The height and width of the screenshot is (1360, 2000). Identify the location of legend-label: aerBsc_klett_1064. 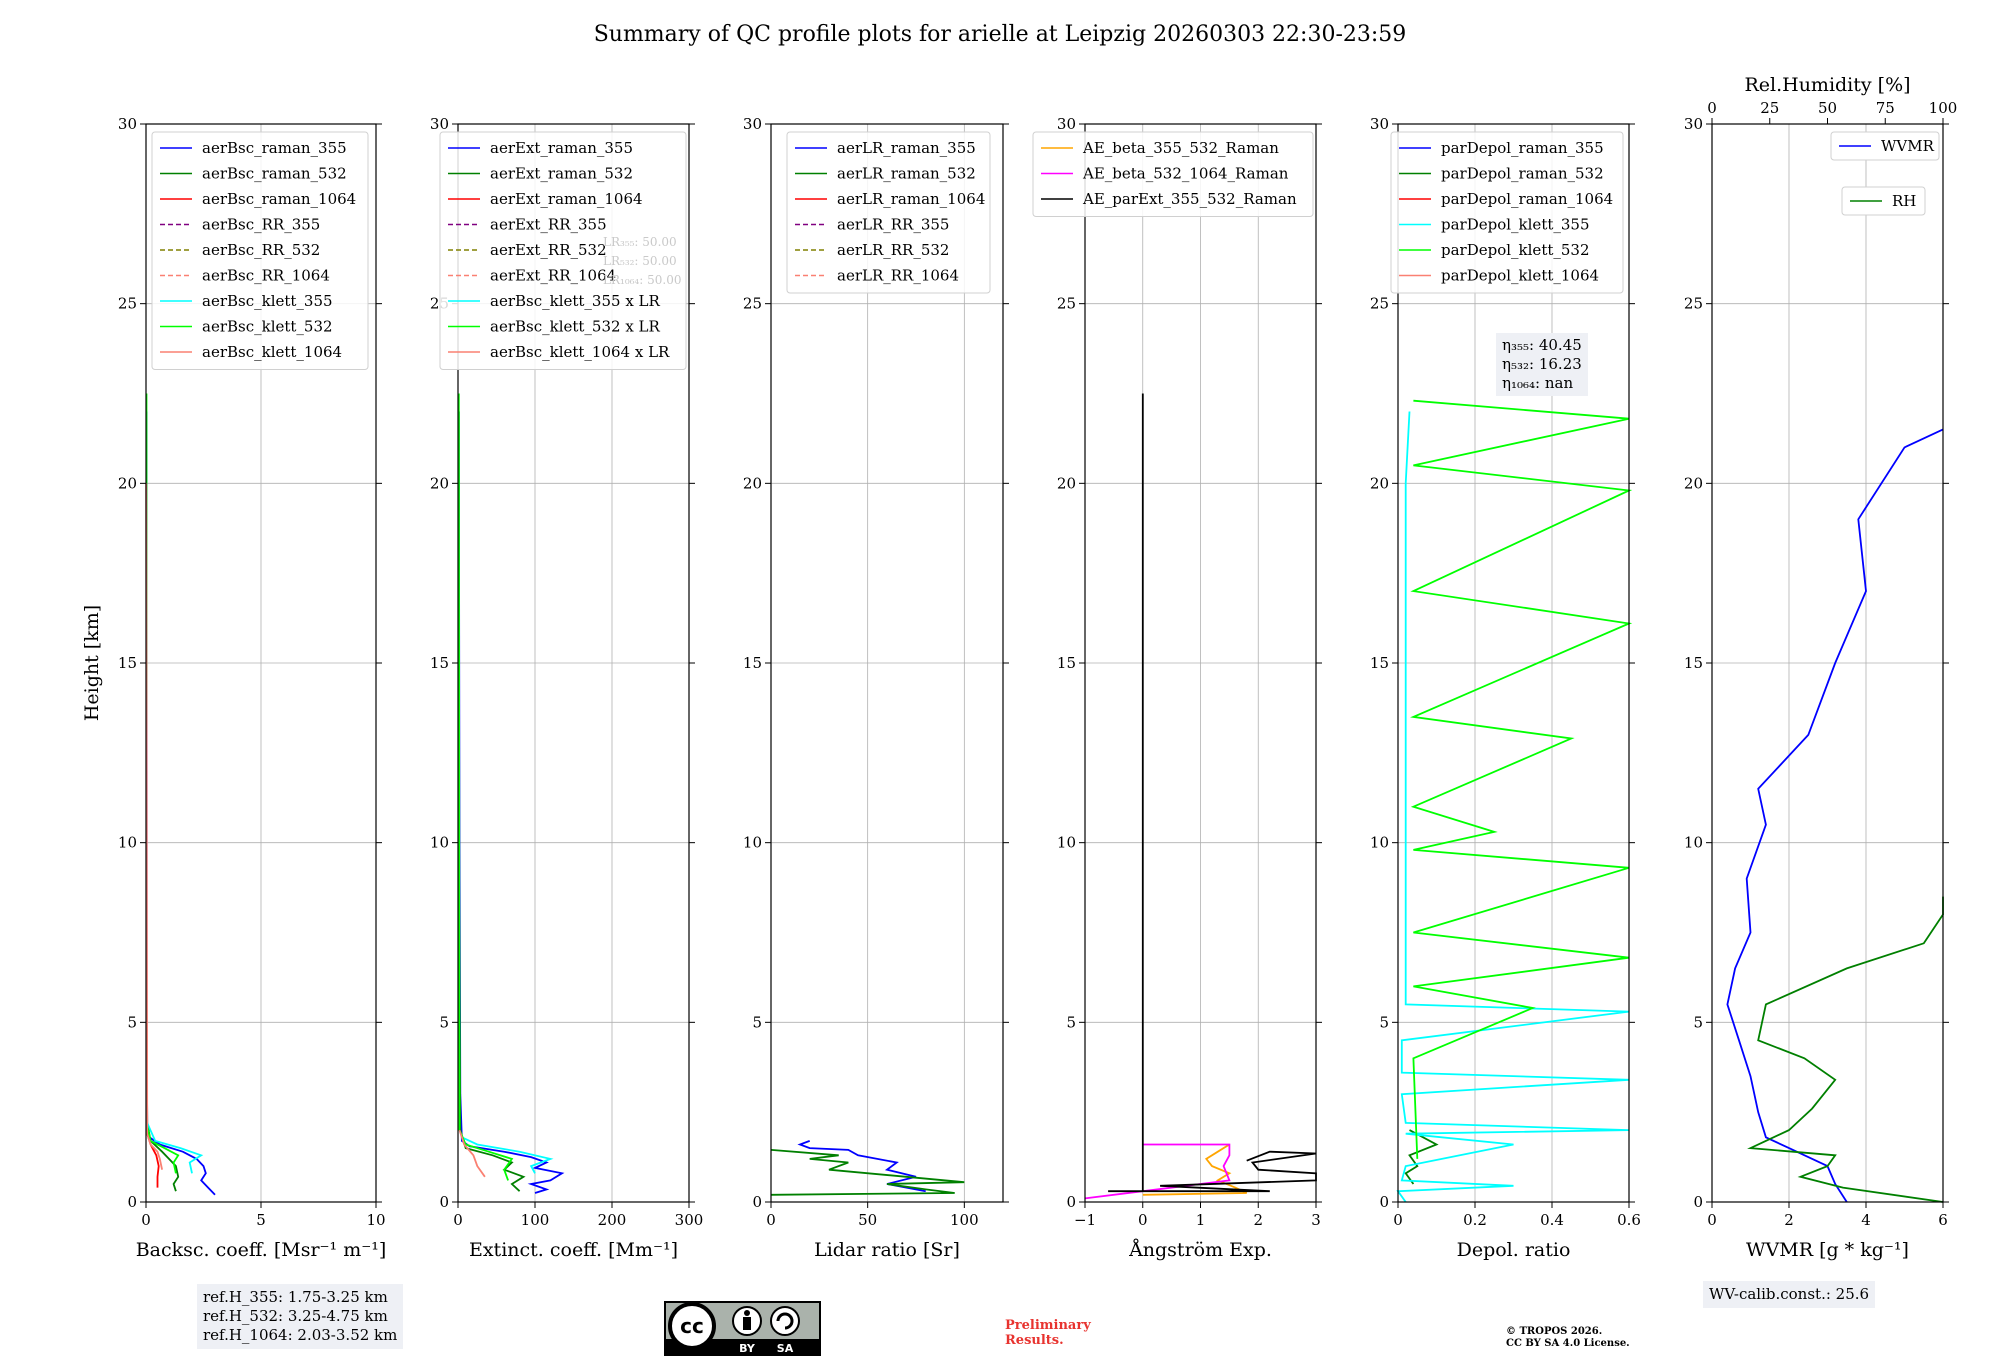
(272, 352).